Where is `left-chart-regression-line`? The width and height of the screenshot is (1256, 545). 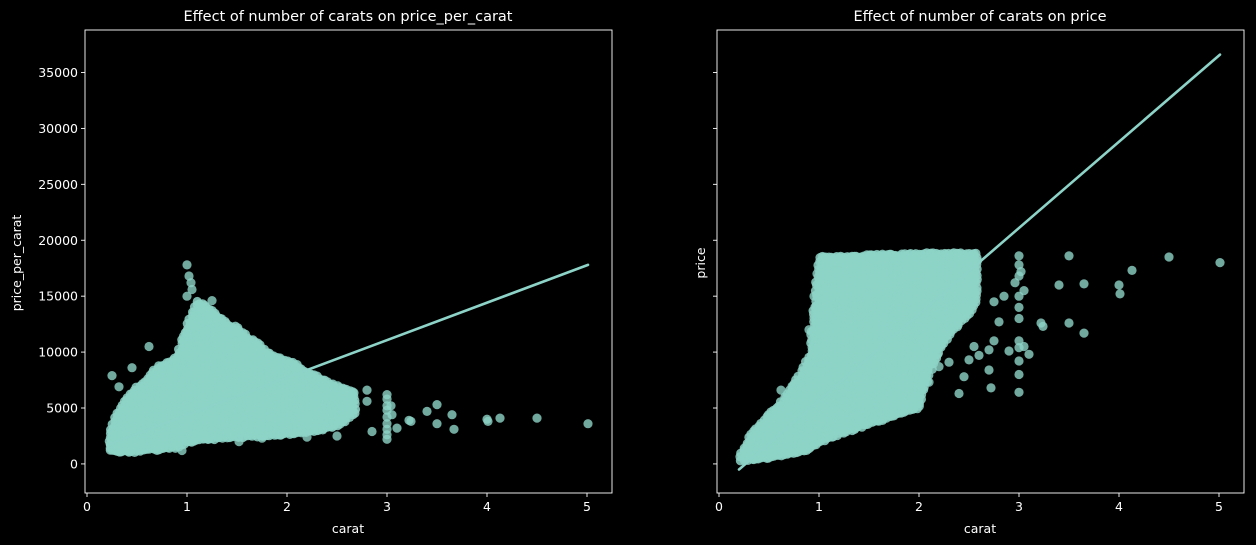
left-chart-regression-line is located at coordinates (347, 355).